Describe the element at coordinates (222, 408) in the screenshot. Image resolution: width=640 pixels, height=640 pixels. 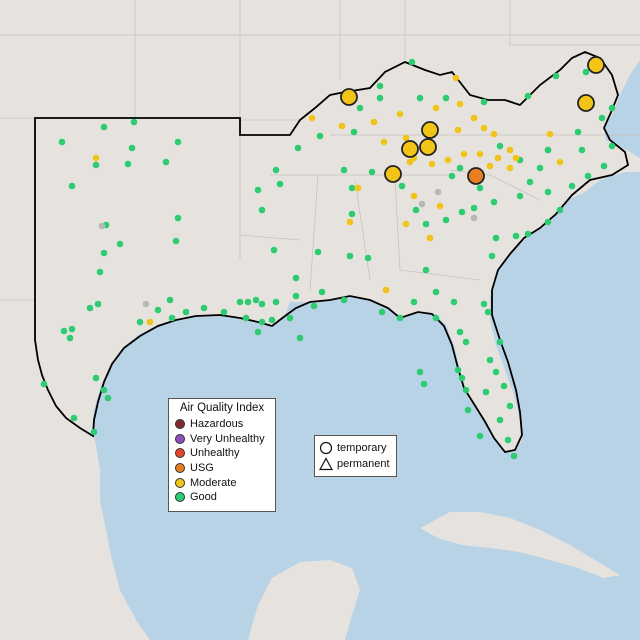
I see `legend-title: Air Quality Index` at that location.